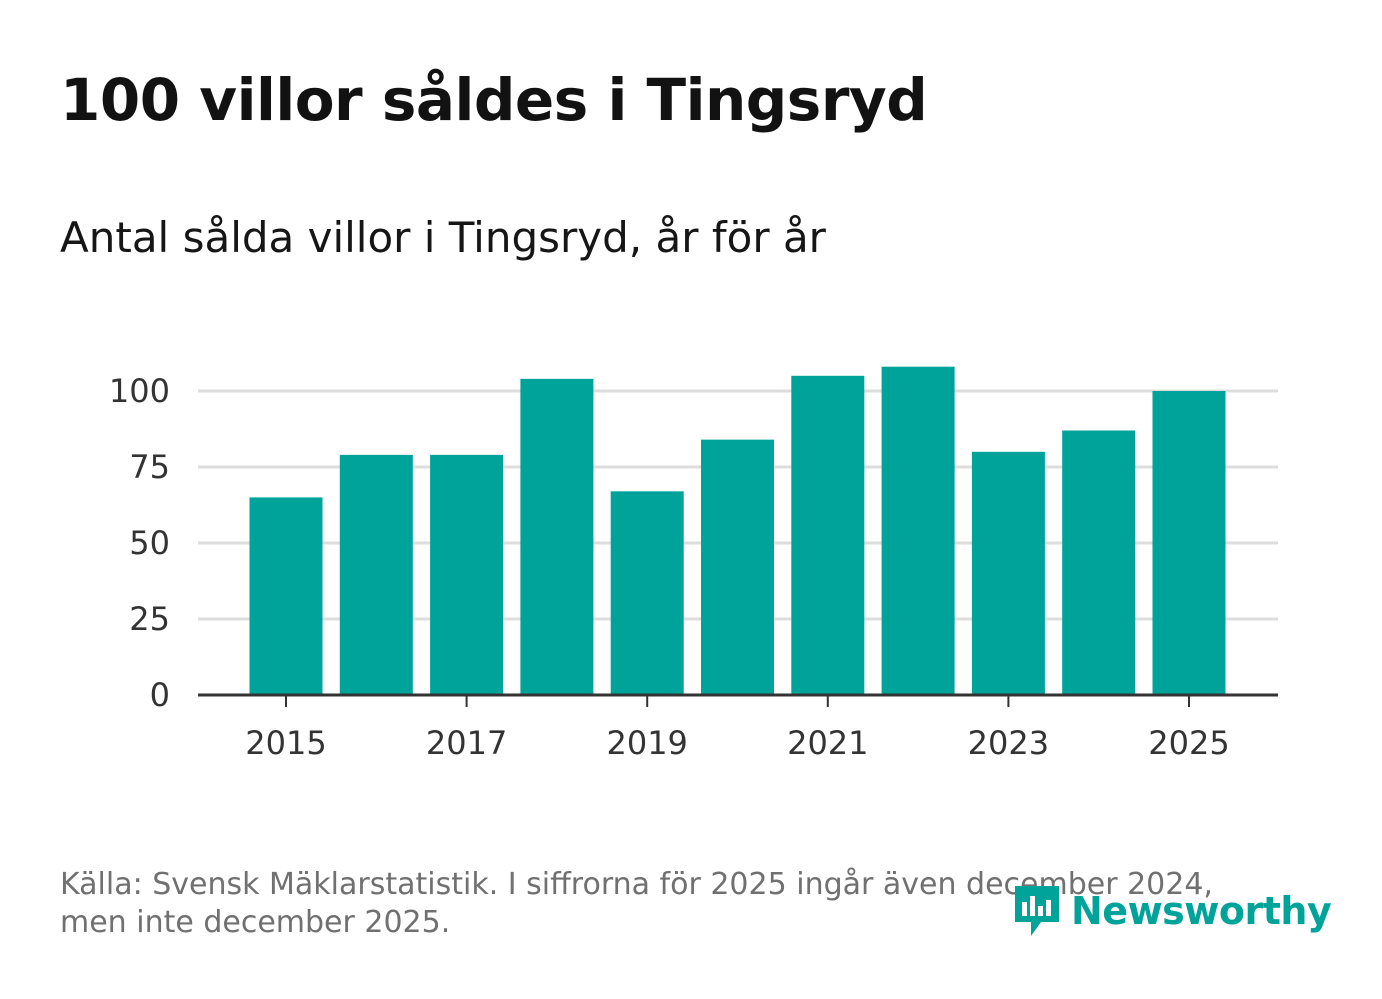  Describe the element at coordinates (737, 567) in the screenshot. I see `bar-2020` at that location.